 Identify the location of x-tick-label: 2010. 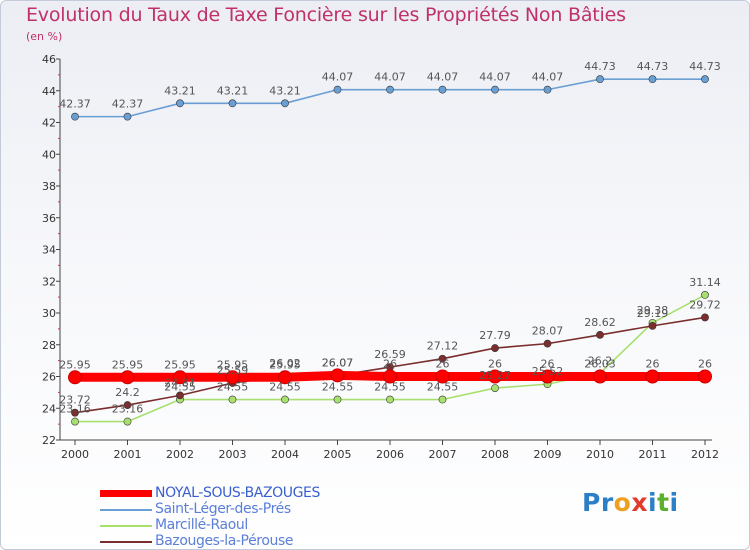
(600, 454).